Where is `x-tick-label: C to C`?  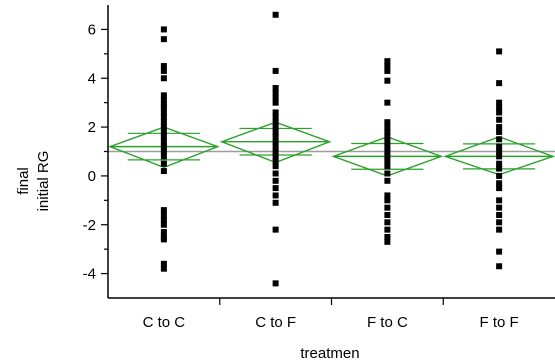
x-tick-label: C to C is located at coordinates (164, 322).